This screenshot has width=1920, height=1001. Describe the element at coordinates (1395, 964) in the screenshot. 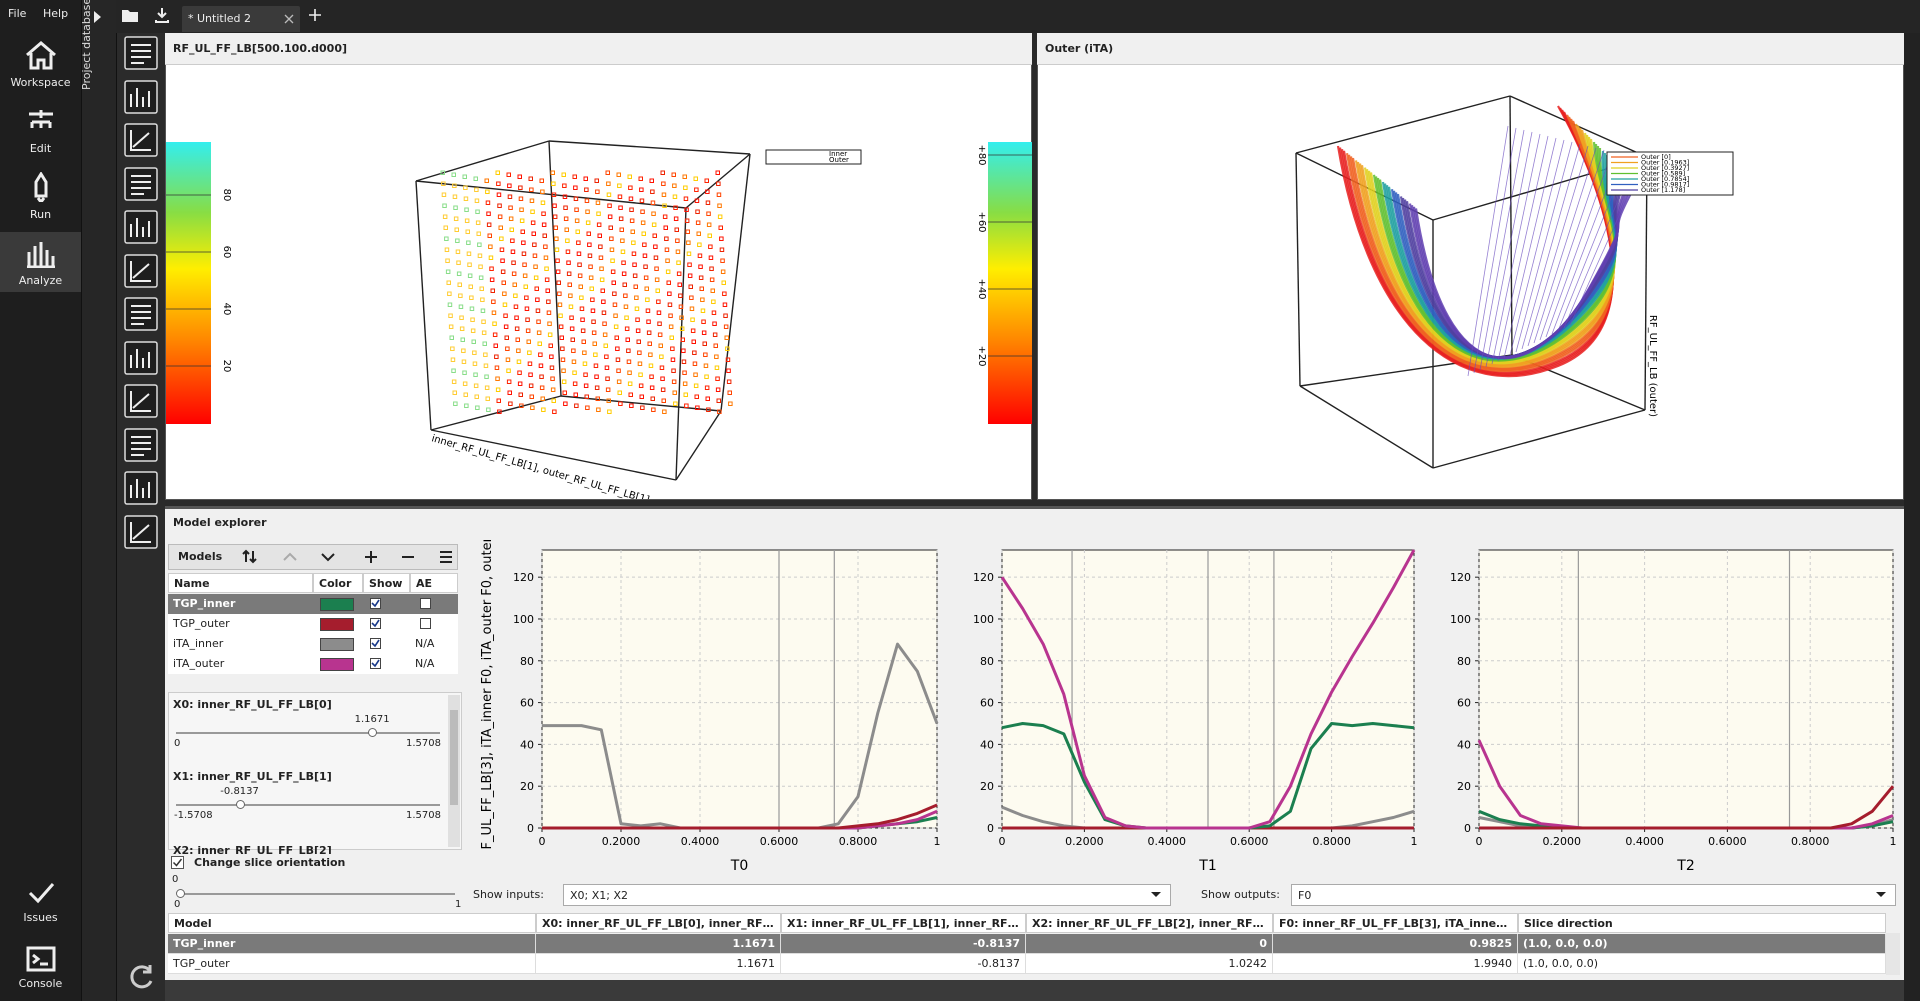

I see `table-cell: 1.9940` at that location.